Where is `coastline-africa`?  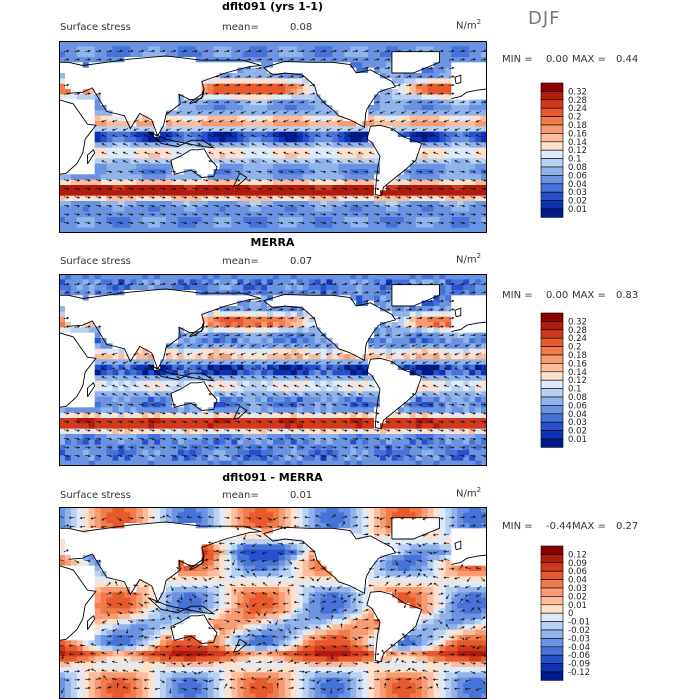 coastline-africa is located at coordinates (78, 370).